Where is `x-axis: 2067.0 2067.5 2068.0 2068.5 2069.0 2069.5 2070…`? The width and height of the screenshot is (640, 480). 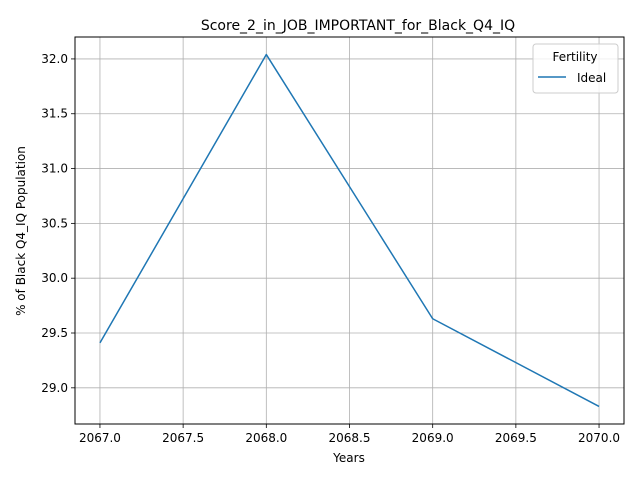 x-axis: 2067.0 2067.5 2068.0 2068.5 2069.0 2069.5 2070… is located at coordinates (349, 434).